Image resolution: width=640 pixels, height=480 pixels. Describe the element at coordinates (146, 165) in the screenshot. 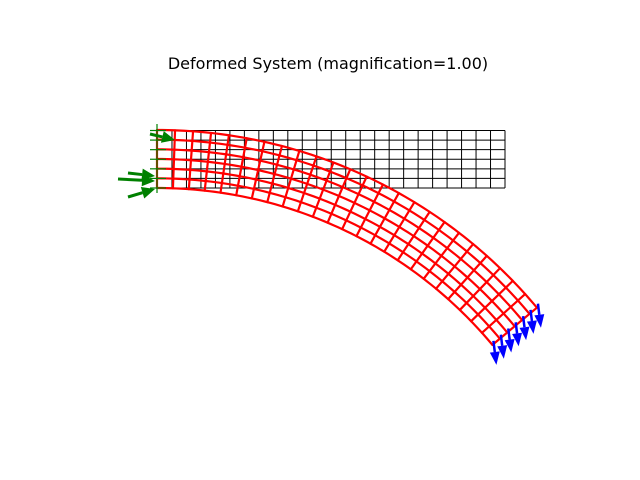

I see `reaction-arrows` at that location.